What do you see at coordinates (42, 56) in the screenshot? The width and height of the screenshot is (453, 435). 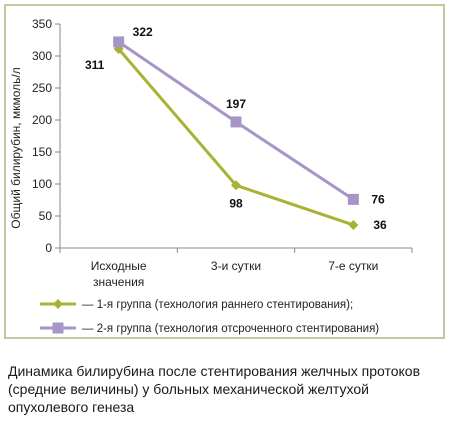 I see `y-tick-label: 300` at bounding box center [42, 56].